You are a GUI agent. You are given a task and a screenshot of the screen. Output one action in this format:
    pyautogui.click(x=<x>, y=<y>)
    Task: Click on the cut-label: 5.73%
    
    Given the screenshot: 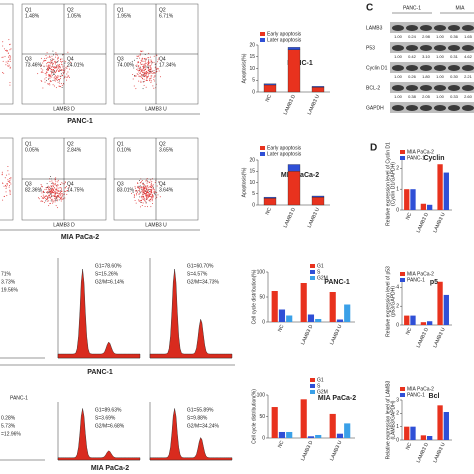 What is the action you would take?
    pyautogui.click(x=8, y=426)
    